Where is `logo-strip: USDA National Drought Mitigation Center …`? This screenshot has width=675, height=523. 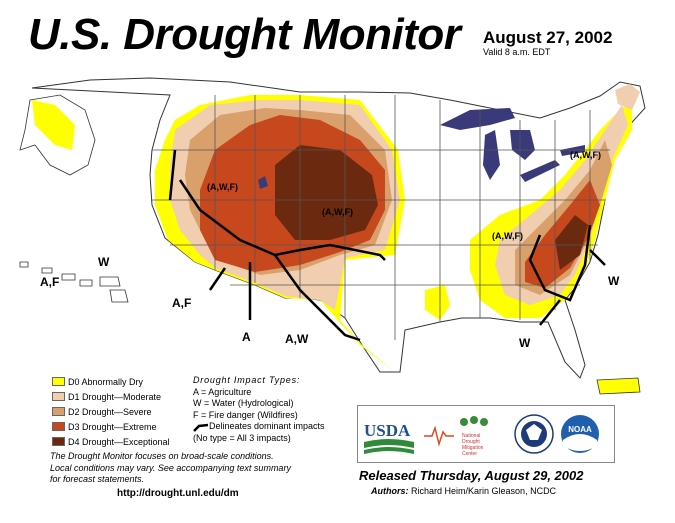 logo-strip: USDA National Drought Mitigation Center … is located at coordinates (481, 435).